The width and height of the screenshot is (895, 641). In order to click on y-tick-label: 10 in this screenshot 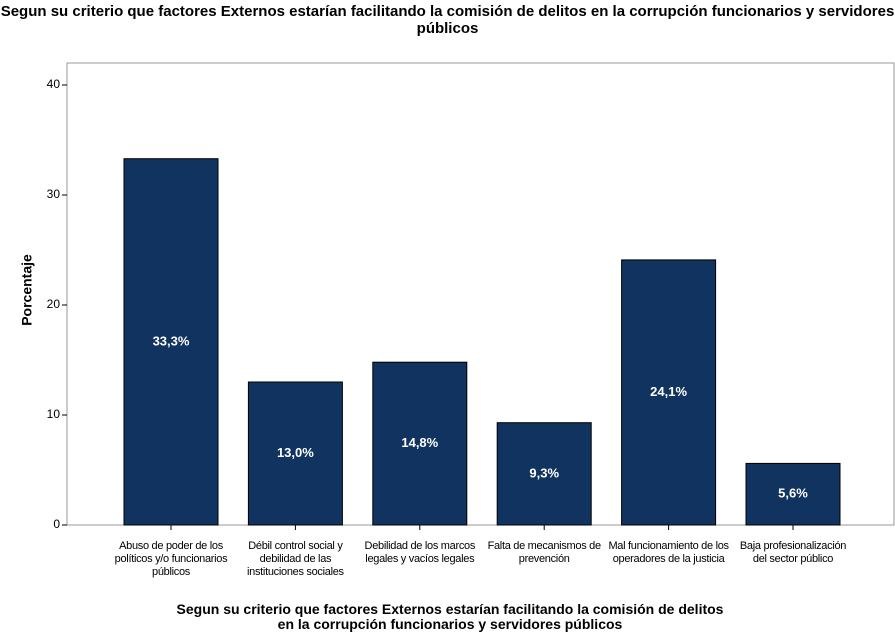, I will do `click(54, 414)`.